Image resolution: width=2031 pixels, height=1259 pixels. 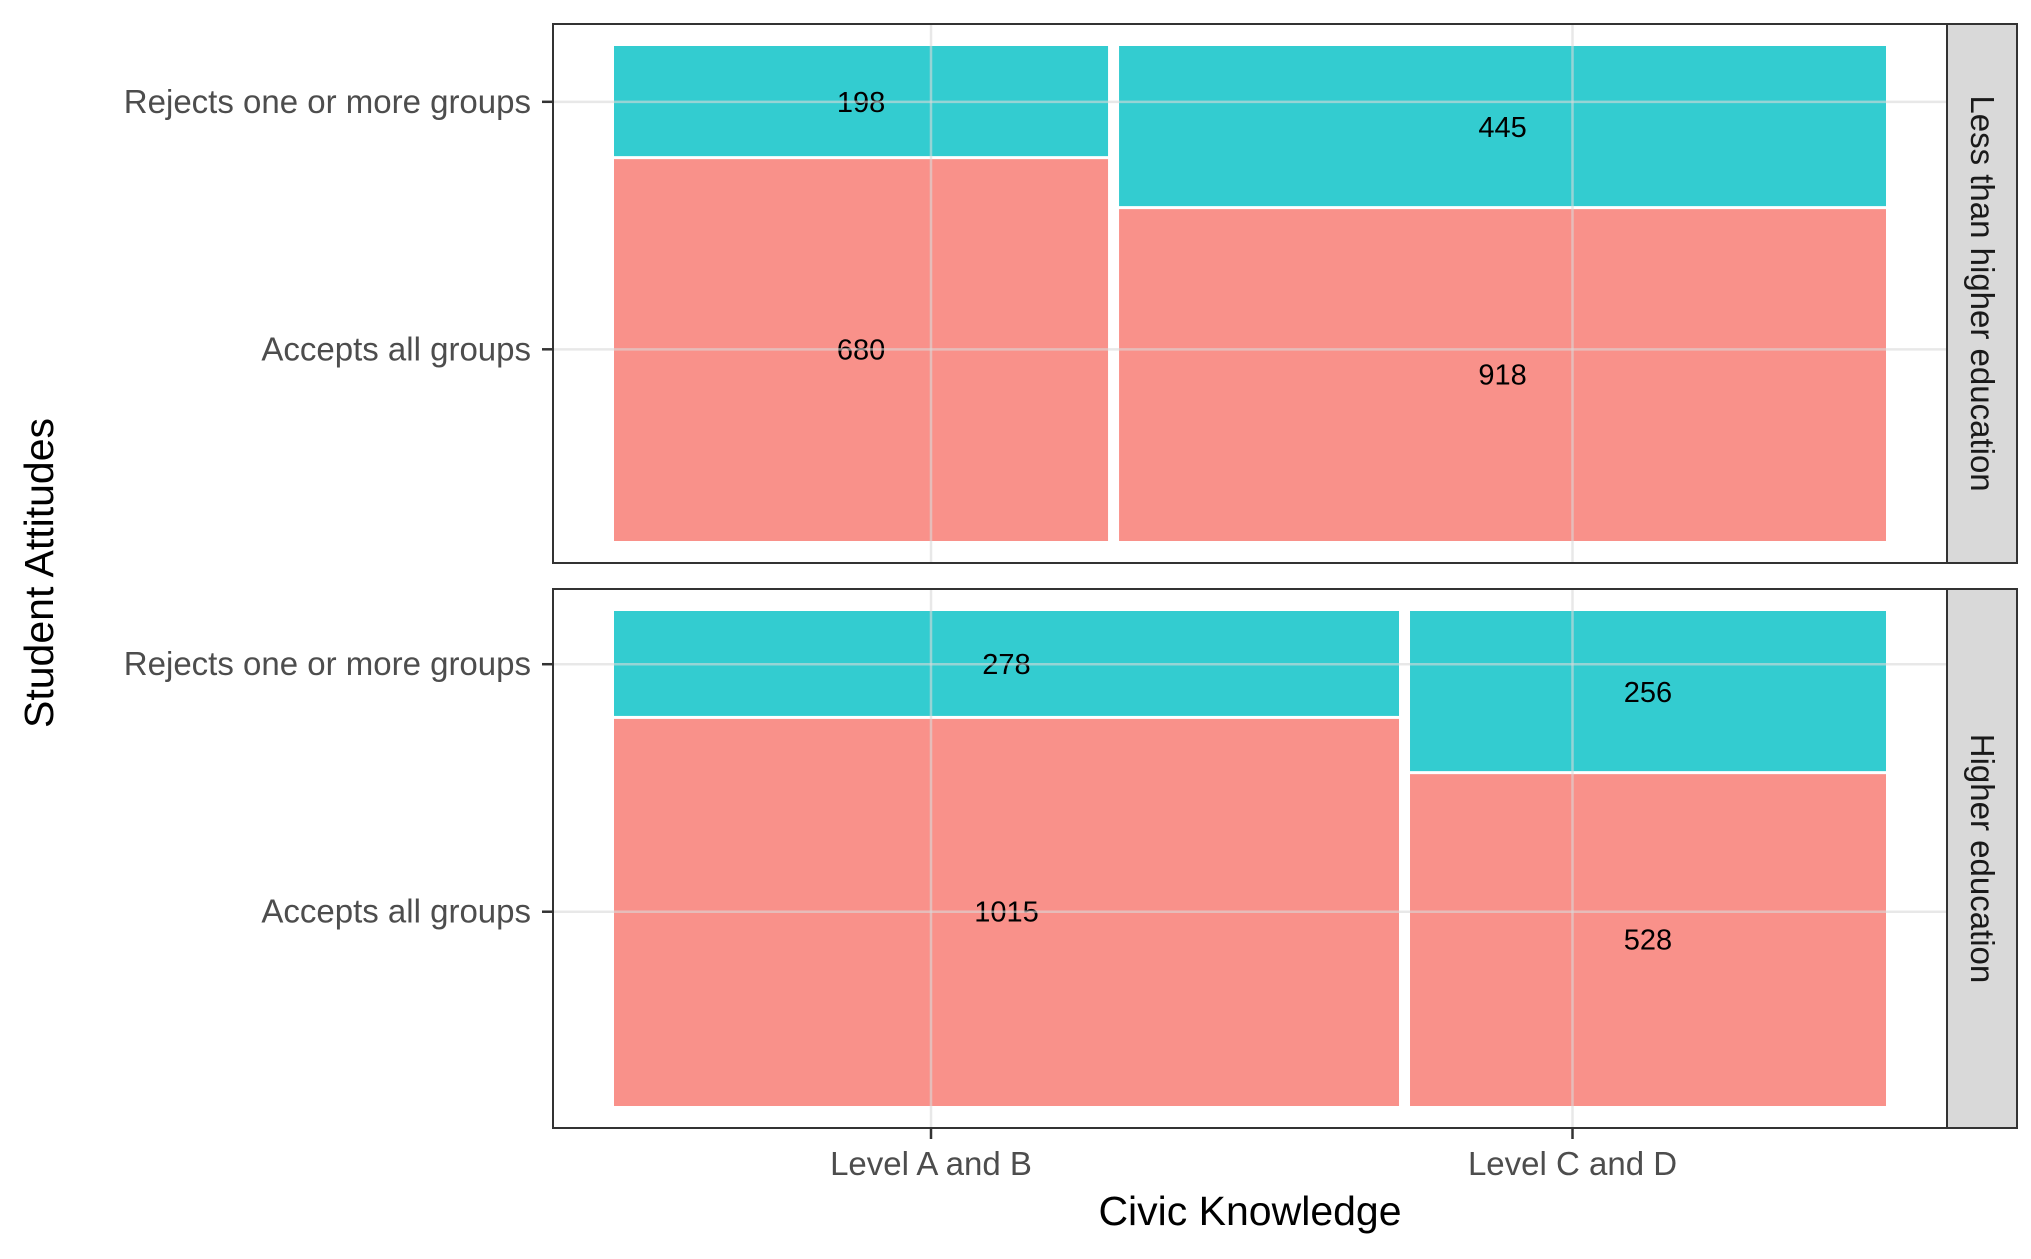 I want to click on x-axis-title: Civic Knowledge, so click(x=1249, y=1211).